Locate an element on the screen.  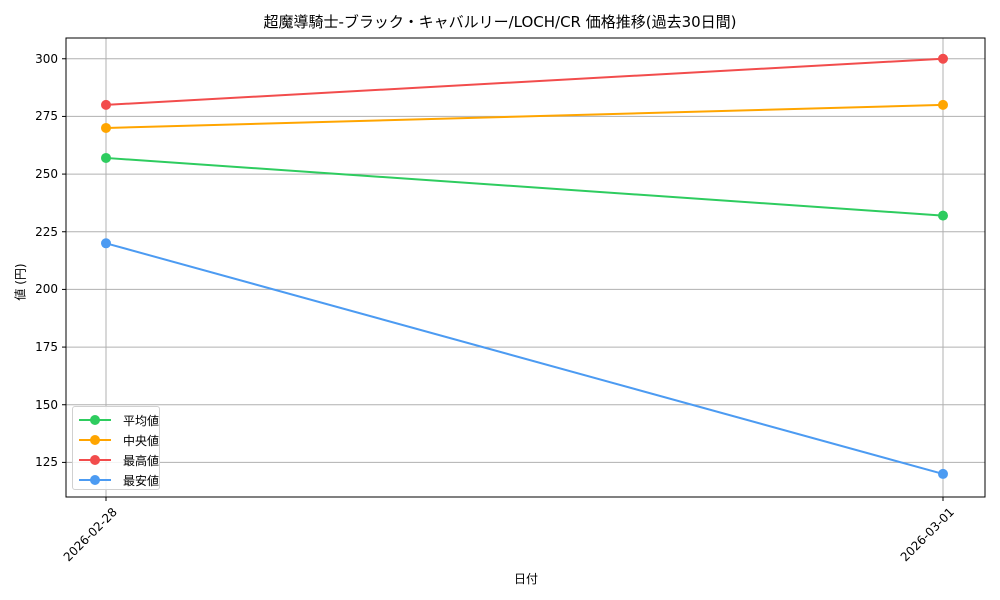
chart-title: 超魔導騎士-ブラック・キャバルリー/LOCH/CR 価格推移(過去30日間) is located at coordinates (500, 22).